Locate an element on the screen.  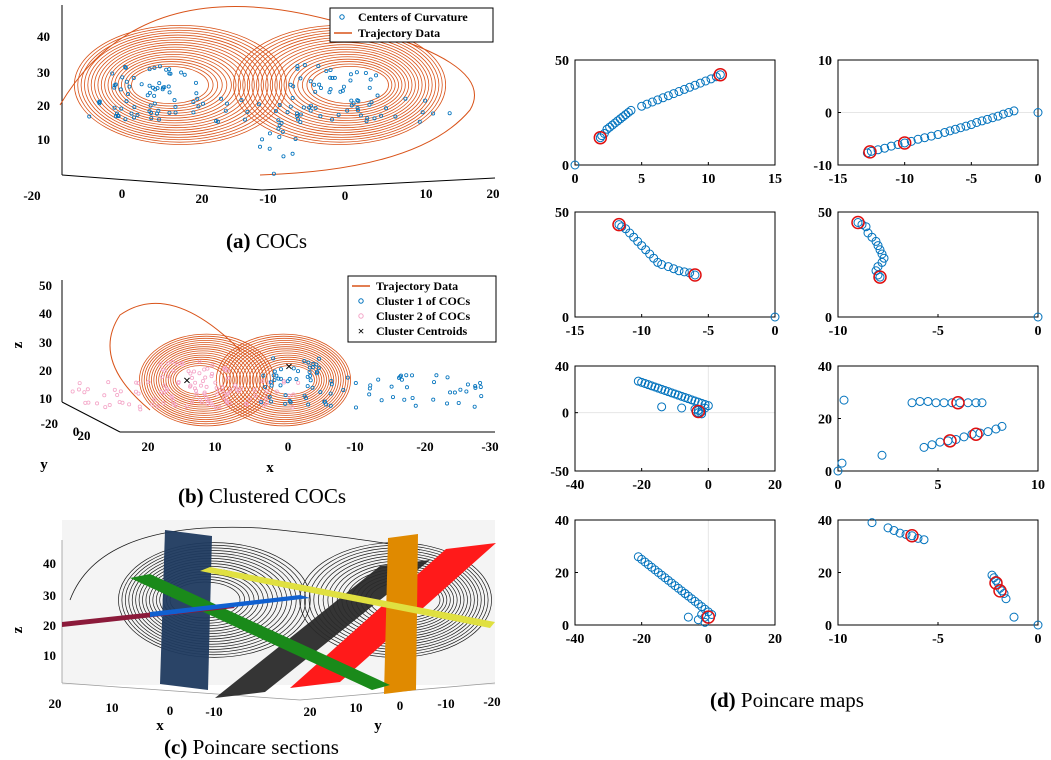
panel-a-z-ticks: 40 30 20 10 is located at coordinates (43, 88).